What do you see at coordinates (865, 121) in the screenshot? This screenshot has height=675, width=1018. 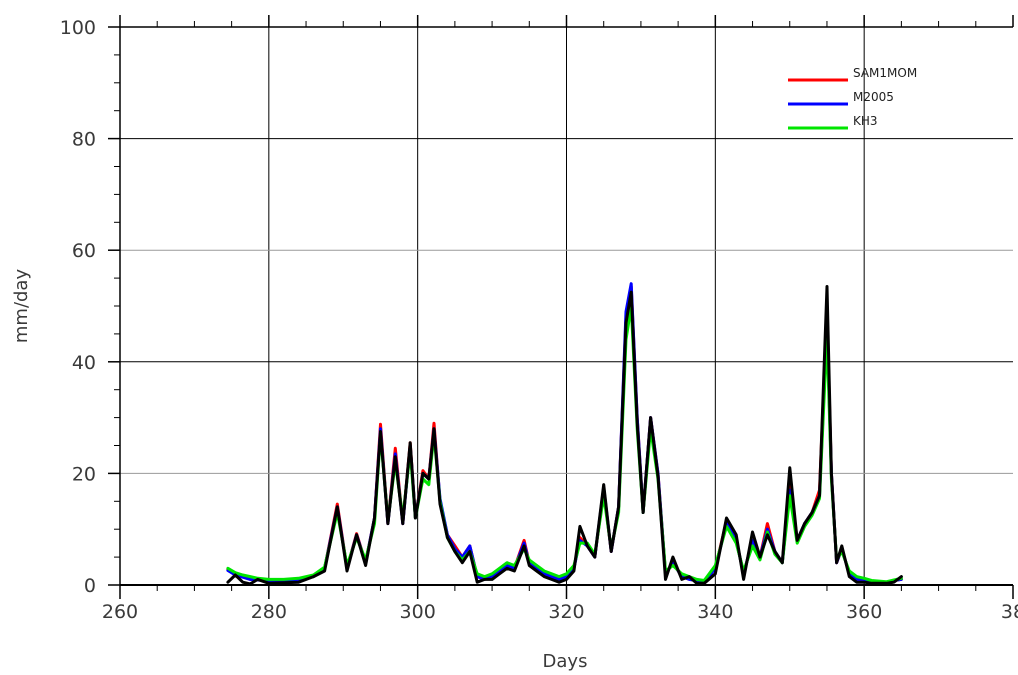 I see `legend-label-kh3: KH3` at bounding box center [865, 121].